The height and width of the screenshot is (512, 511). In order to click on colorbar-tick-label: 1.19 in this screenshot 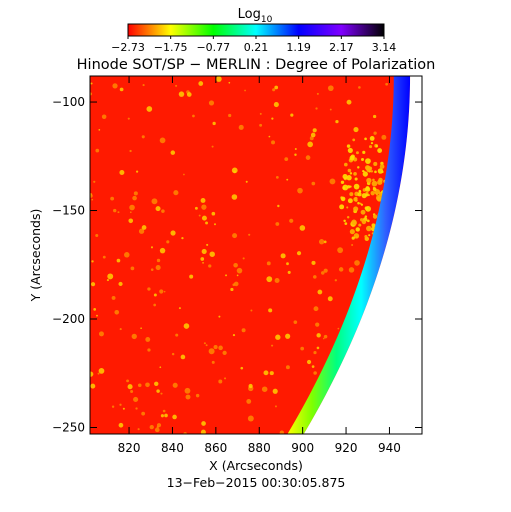, I will do `click(298, 47)`.